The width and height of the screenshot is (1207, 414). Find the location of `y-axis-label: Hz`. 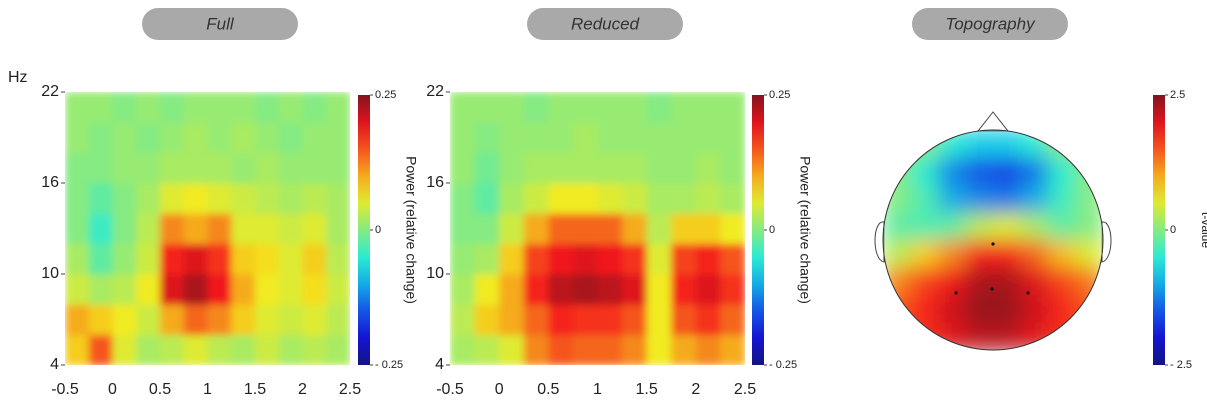

y-axis-label: Hz is located at coordinates (18, 77).